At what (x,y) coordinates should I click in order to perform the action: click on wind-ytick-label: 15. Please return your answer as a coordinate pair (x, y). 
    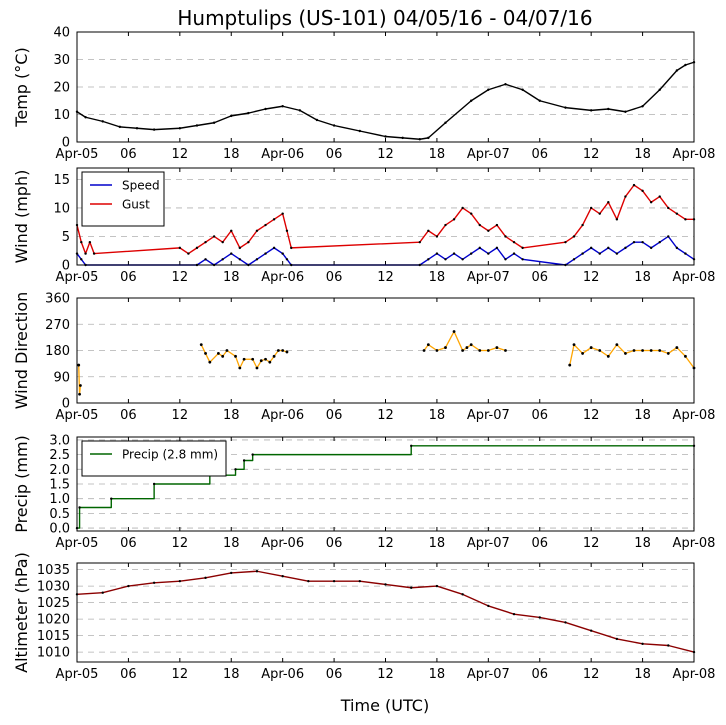
    Looking at the image, I should click on (61, 180).